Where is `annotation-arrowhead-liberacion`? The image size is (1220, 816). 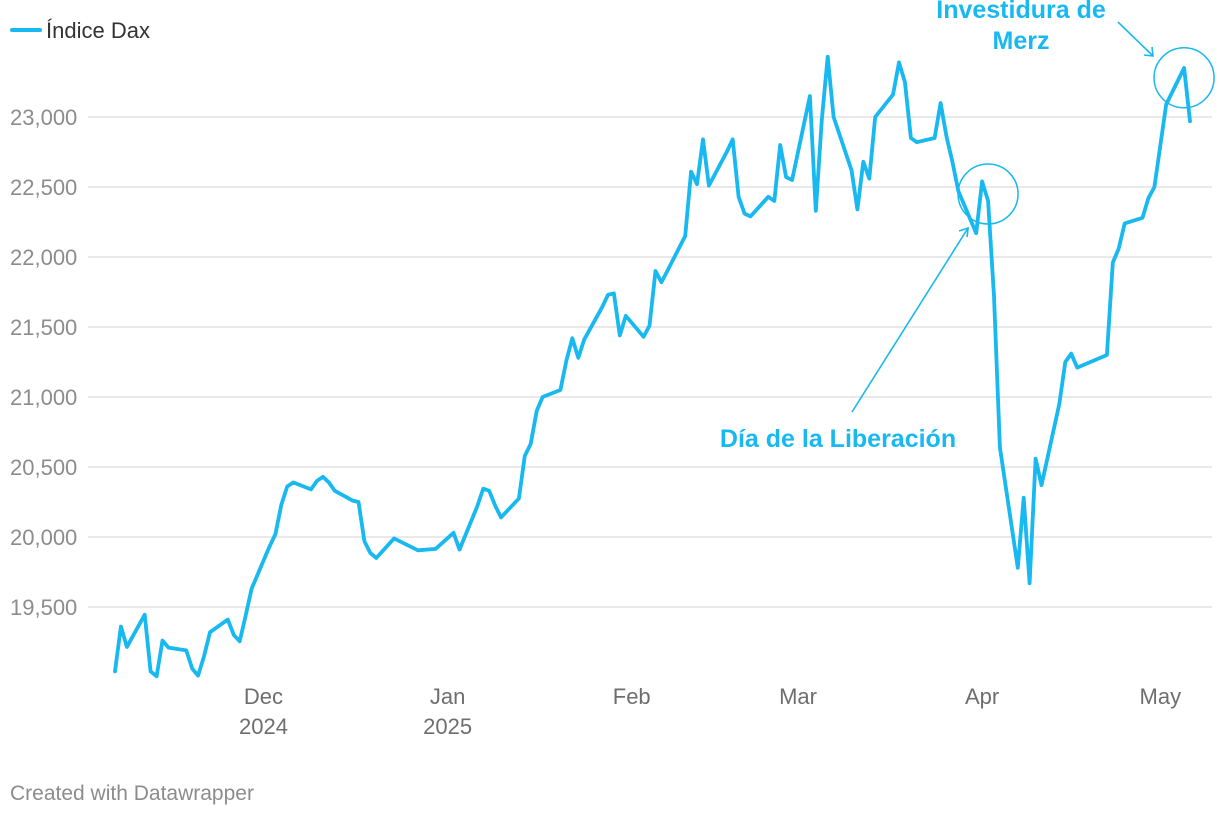 annotation-arrowhead-liberacion is located at coordinates (963, 232).